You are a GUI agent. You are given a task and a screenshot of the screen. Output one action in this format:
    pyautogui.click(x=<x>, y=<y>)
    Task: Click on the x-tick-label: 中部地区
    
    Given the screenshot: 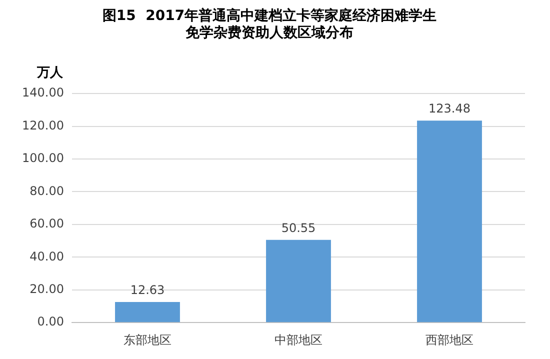 What is the action you would take?
    pyautogui.click(x=298, y=339)
    